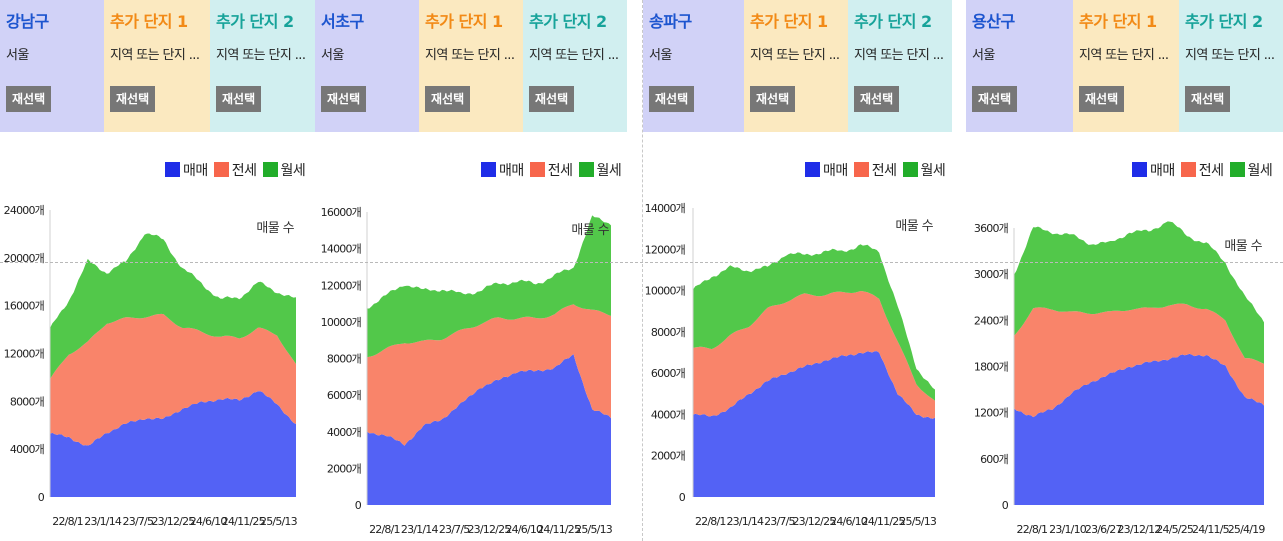  What do you see at coordinates (24, 258) in the screenshot?
I see `y-tick-label: 20000개` at bounding box center [24, 258].